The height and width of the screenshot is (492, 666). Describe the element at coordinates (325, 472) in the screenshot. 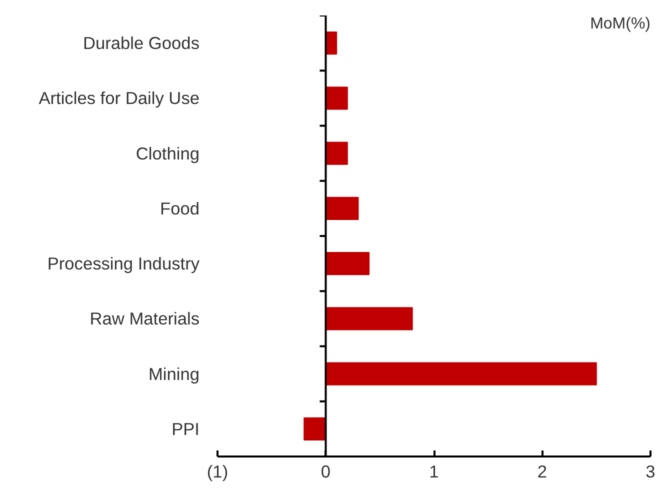

I see `x-tick-label: 0` at that location.